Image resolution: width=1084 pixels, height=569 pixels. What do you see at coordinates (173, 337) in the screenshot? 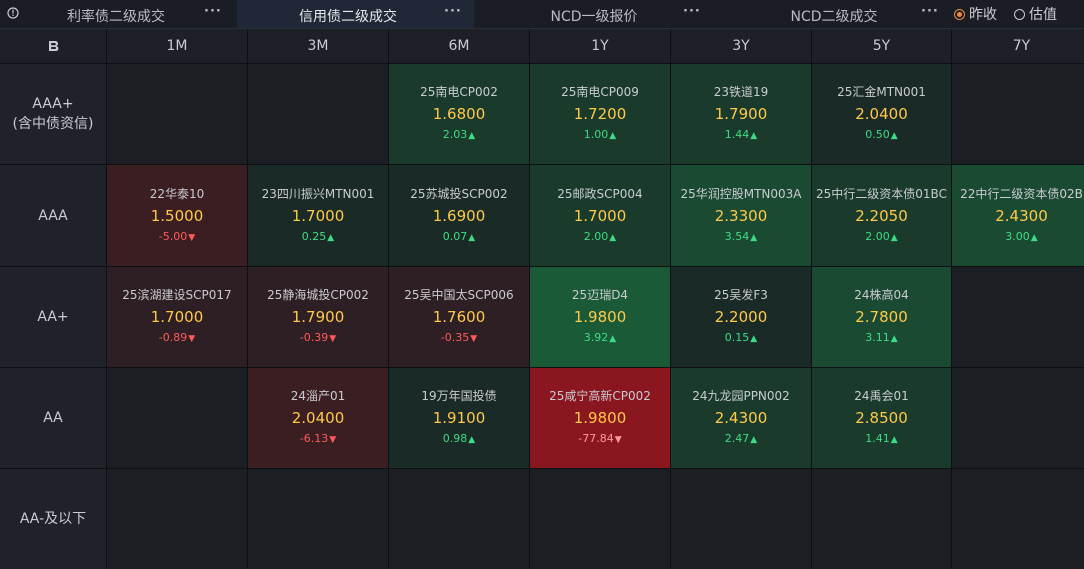
I see `bond-change-value: -0.89` at bounding box center [173, 337].